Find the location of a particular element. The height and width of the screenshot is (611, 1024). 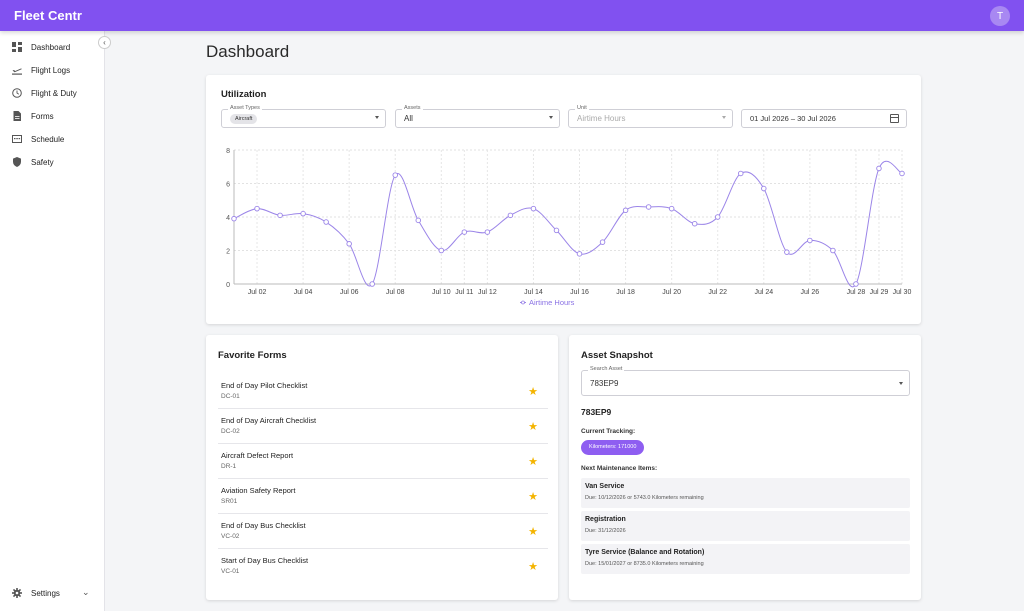

sidebar-item-flight-duty: Flight & Duty is located at coordinates (44, 93).